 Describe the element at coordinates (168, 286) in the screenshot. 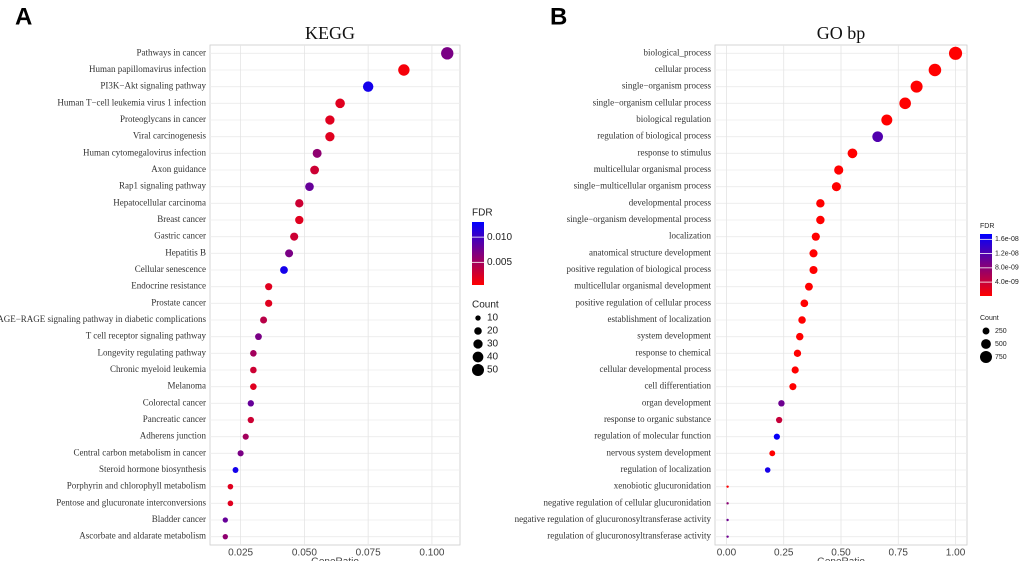

I see `category-label: Endocrine resistance` at that location.